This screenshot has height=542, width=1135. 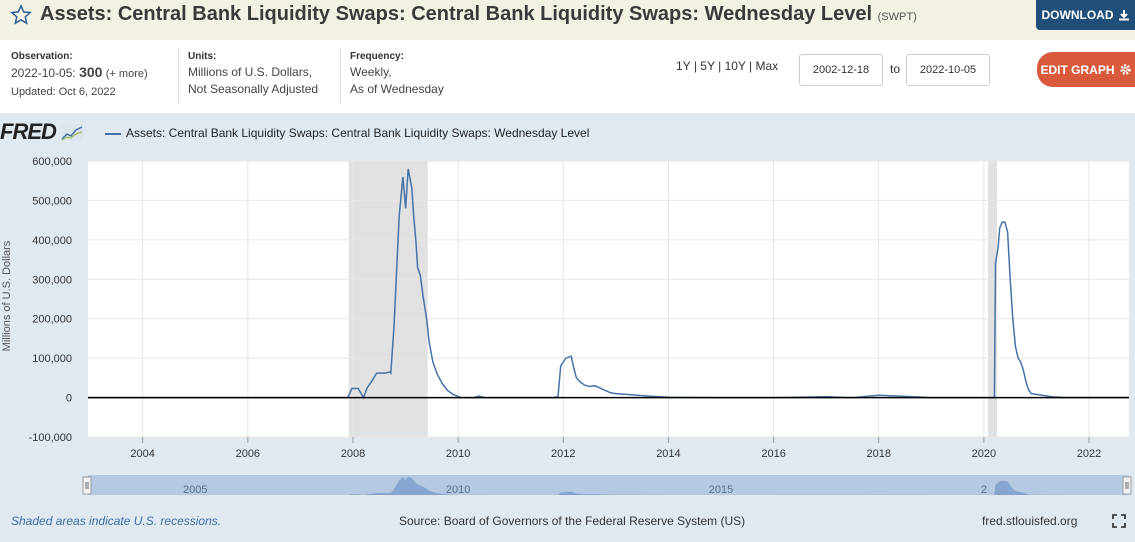 I want to click on frequency-line2: As of Wednesday, so click(x=397, y=89).